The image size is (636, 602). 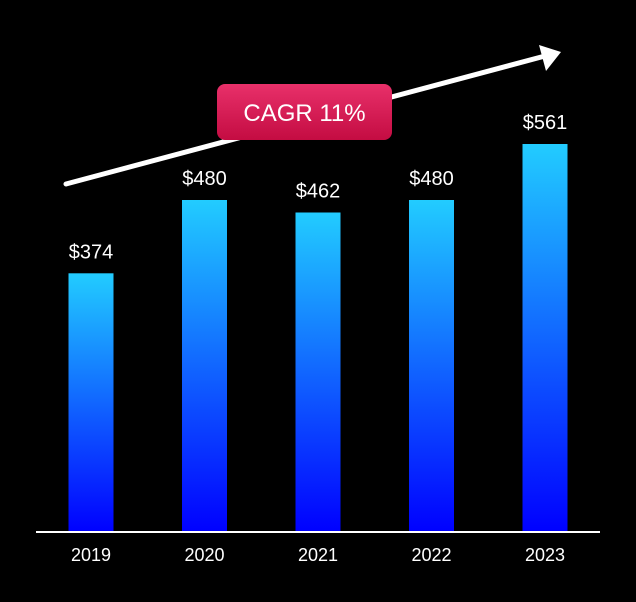 I want to click on x-tick-label-2021: 2021, so click(x=318, y=555).